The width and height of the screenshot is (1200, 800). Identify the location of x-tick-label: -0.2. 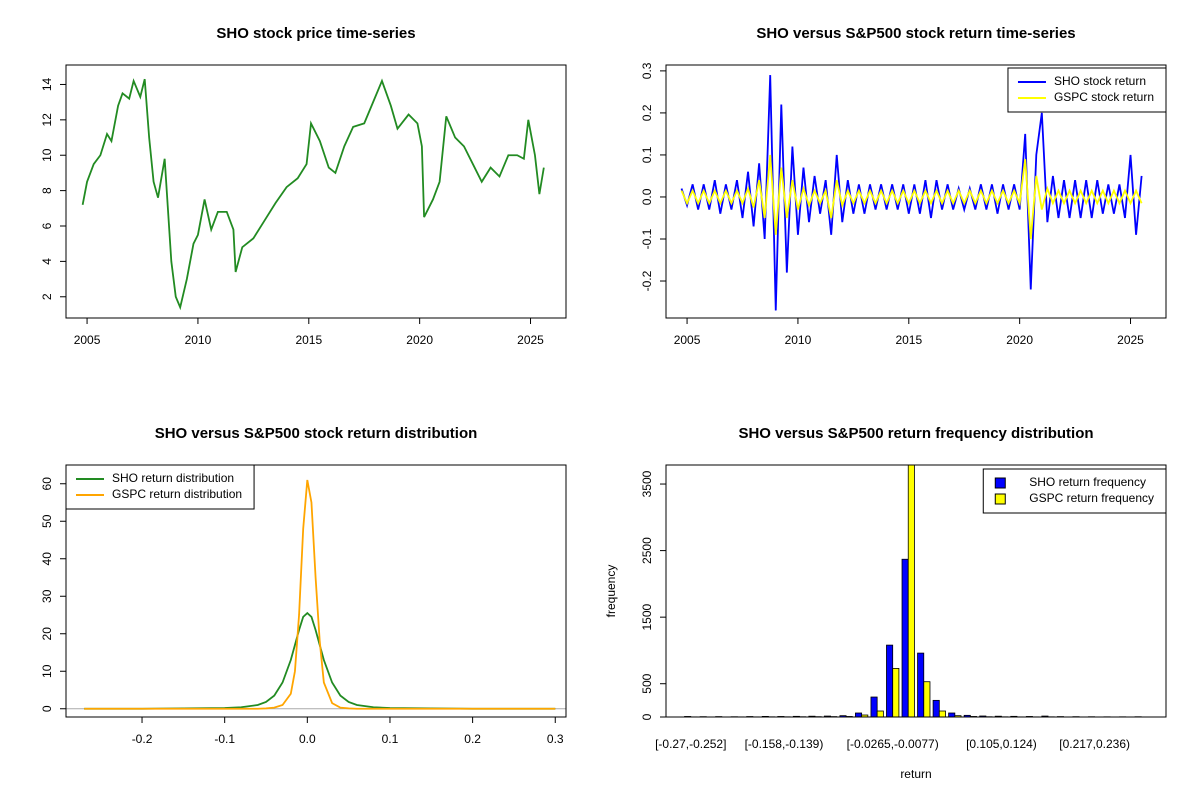
(142, 739).